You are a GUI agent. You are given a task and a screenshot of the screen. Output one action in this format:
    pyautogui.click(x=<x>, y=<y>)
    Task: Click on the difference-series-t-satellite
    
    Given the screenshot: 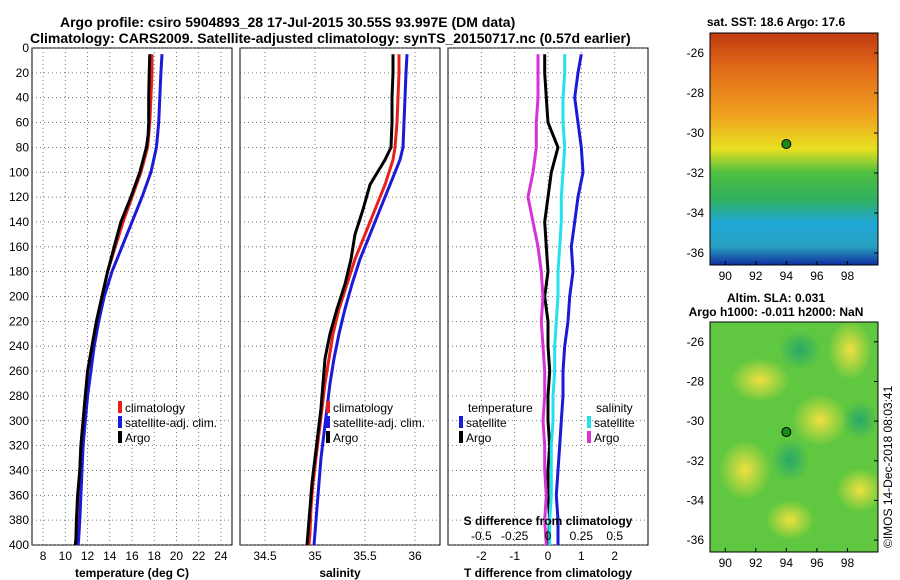 What is the action you would take?
    pyautogui.click(x=569, y=299)
    